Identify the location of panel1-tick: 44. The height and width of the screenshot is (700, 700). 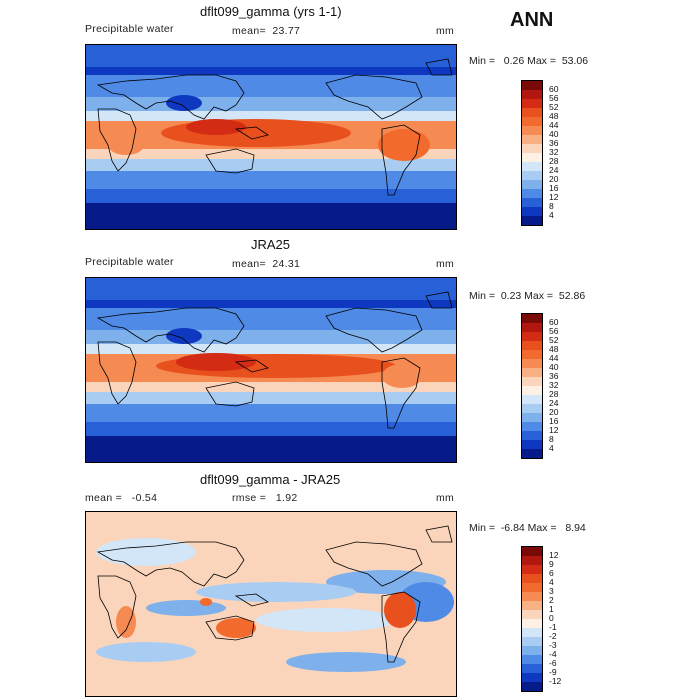
(554, 125).